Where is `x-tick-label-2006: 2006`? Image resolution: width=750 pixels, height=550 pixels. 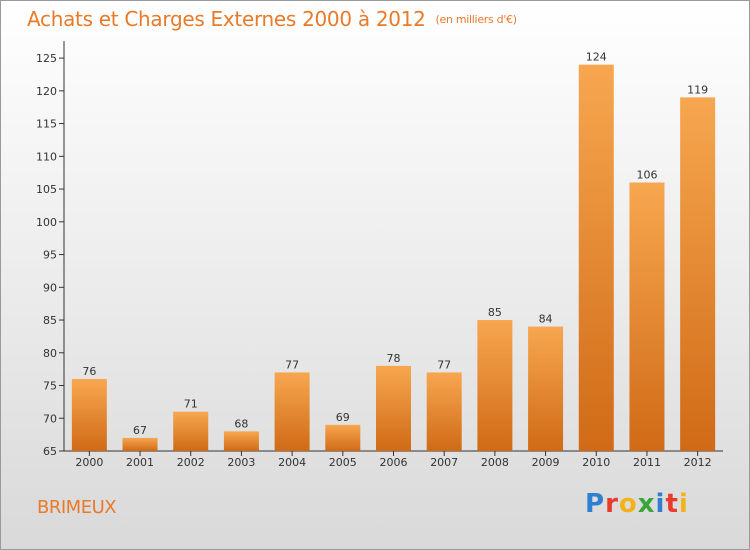
x-tick-label-2006: 2006 is located at coordinates (394, 462).